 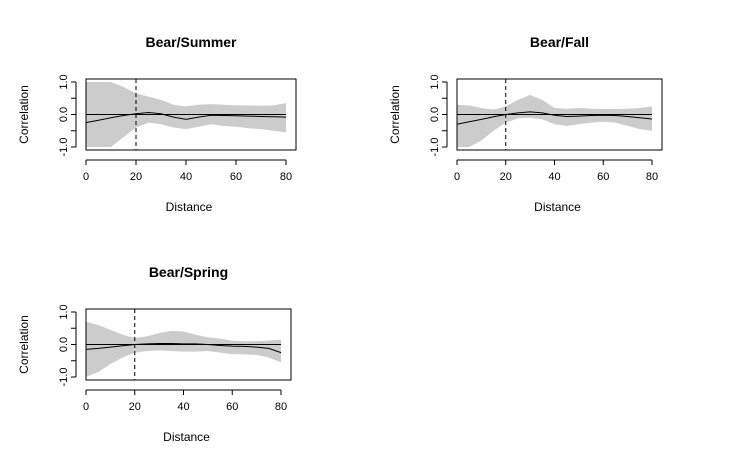 What do you see at coordinates (559, 42) in the screenshot?
I see `panel-title: Bear/Fall` at bounding box center [559, 42].